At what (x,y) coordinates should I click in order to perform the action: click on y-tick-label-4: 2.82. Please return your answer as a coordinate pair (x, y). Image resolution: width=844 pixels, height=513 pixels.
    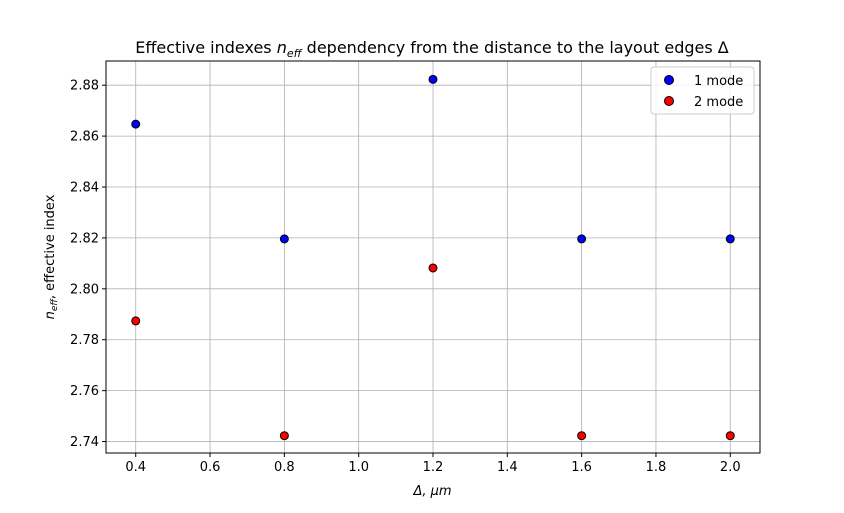
    Looking at the image, I should click on (84, 238).